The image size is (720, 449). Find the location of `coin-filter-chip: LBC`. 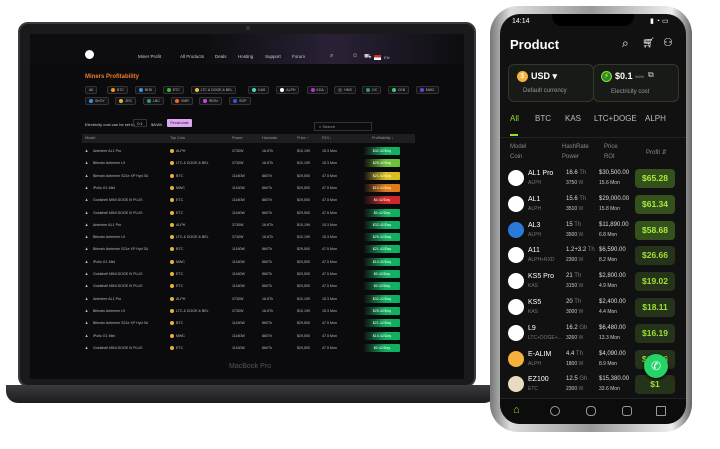

coin-filter-chip: LBC is located at coordinates (153, 101).